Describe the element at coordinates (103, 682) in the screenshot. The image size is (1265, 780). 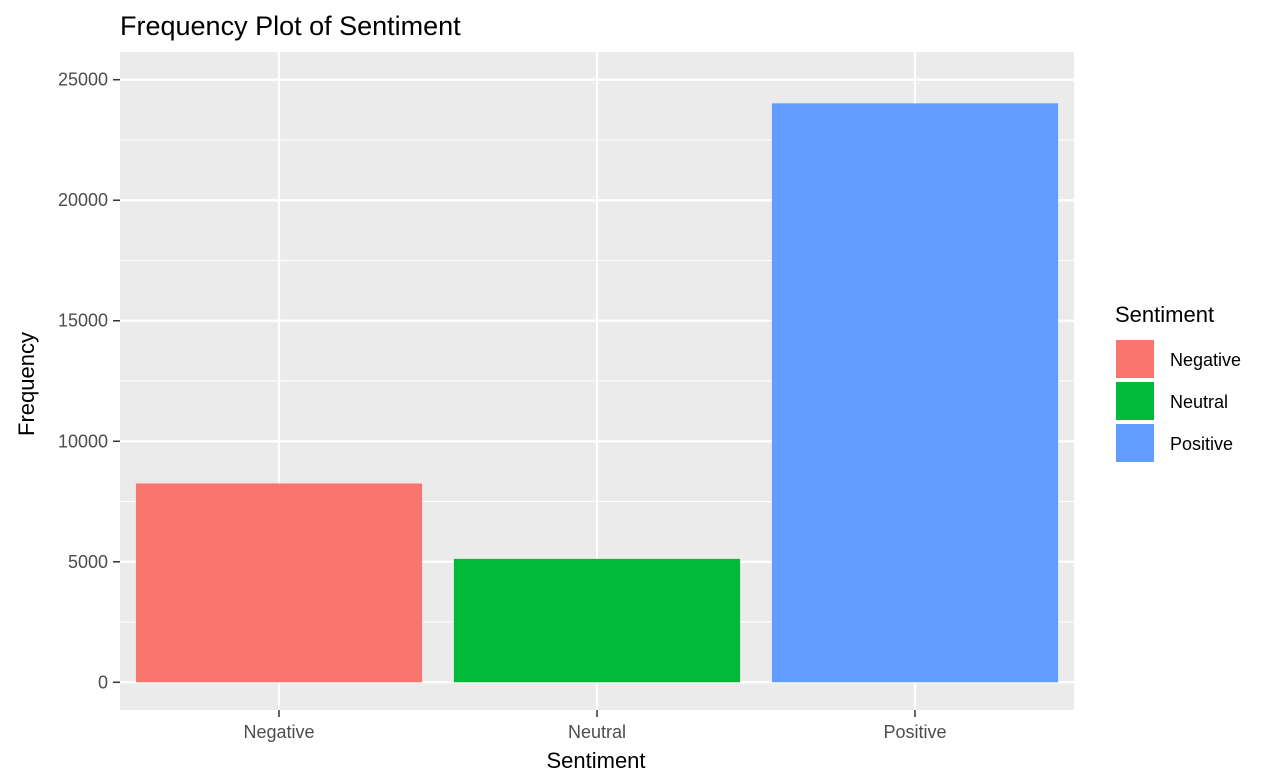
I see `y-tick-label: 0` at that location.